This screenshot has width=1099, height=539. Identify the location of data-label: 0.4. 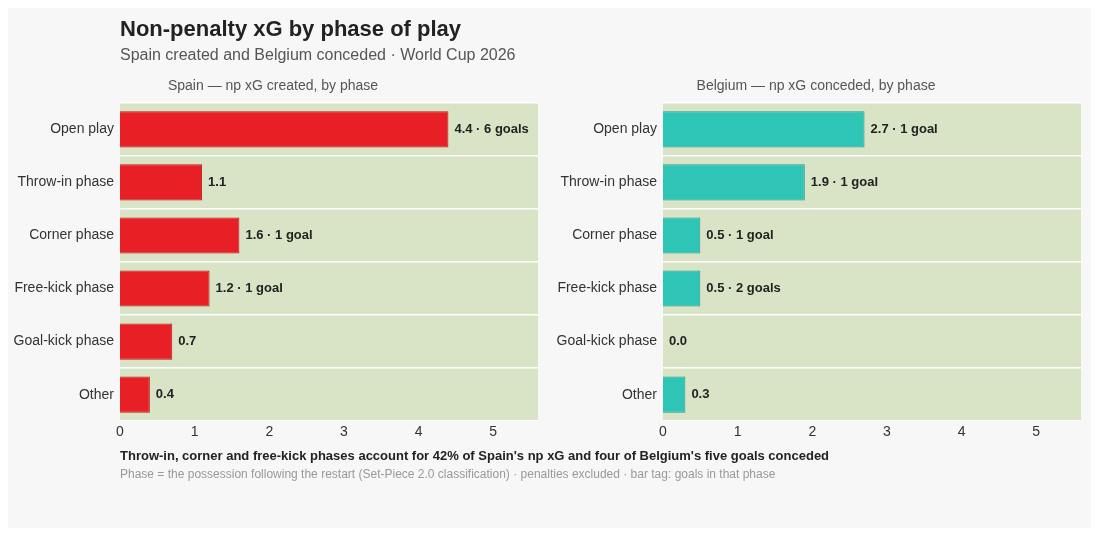
(165, 394).